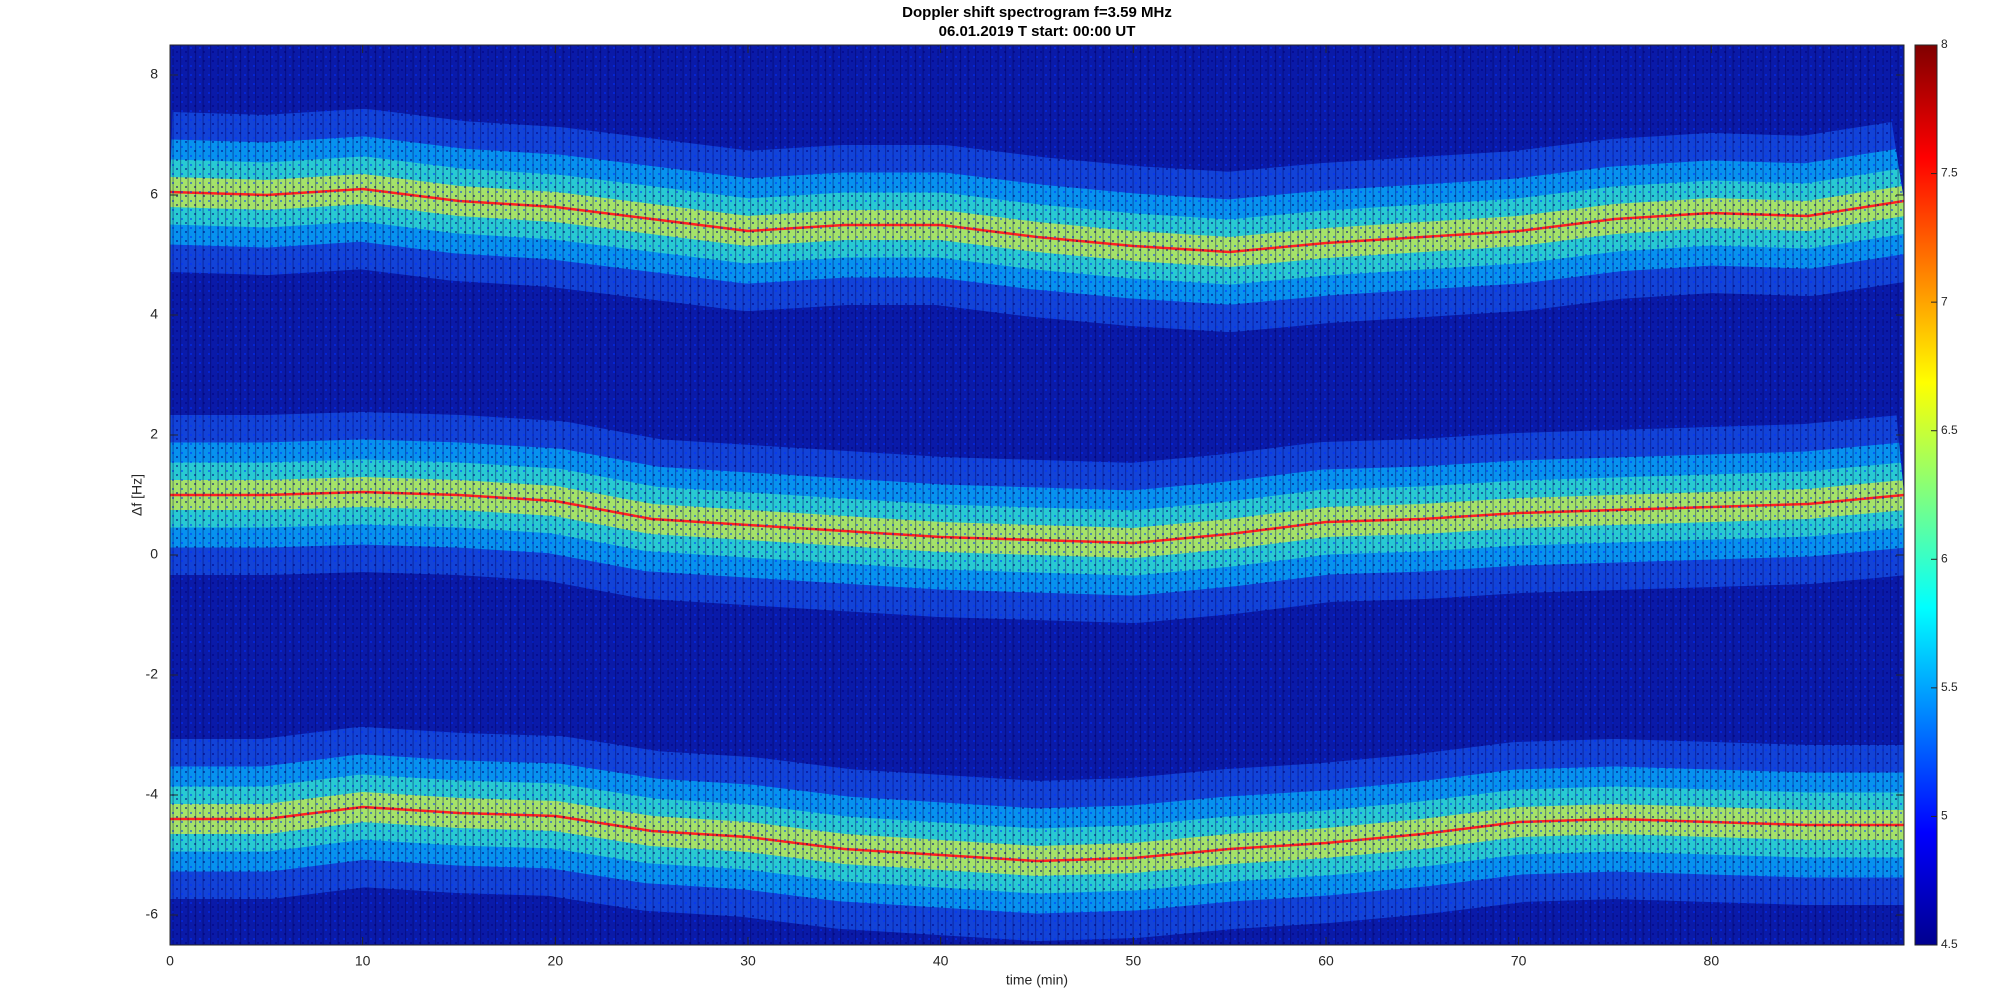 This screenshot has height=1003, width=2000. I want to click on colorbar-tick-label: 7.5, so click(1949, 173).